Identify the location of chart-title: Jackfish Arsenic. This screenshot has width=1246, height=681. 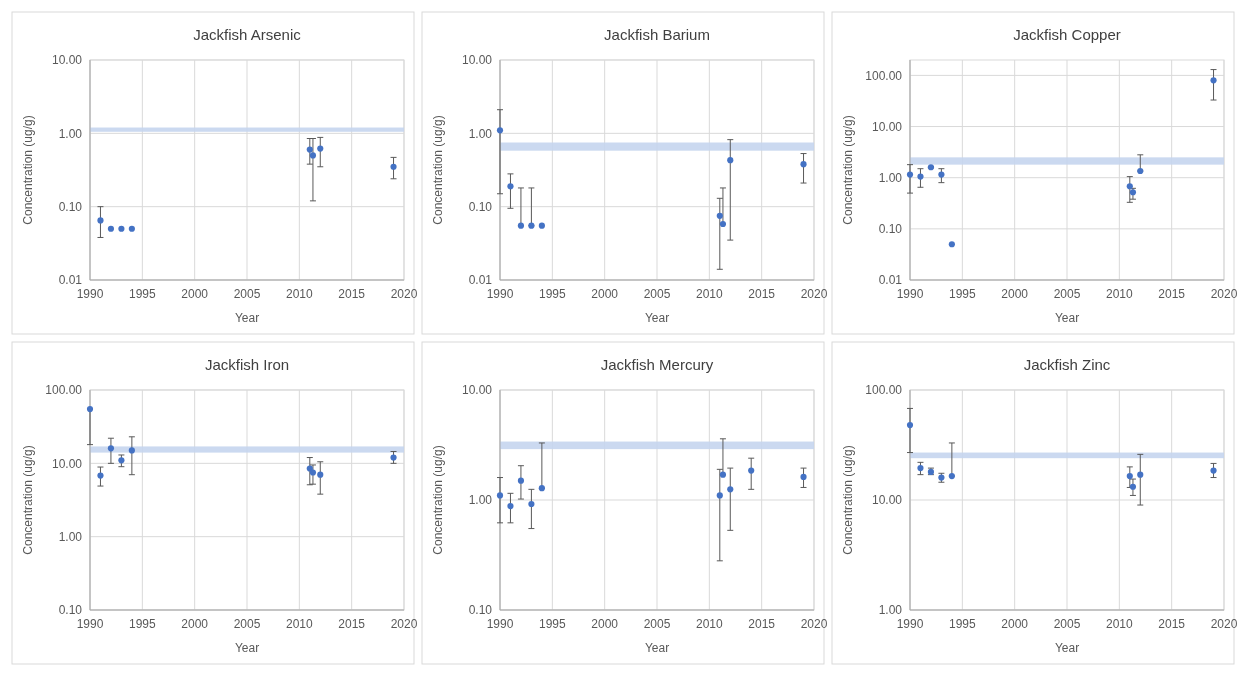
(247, 34).